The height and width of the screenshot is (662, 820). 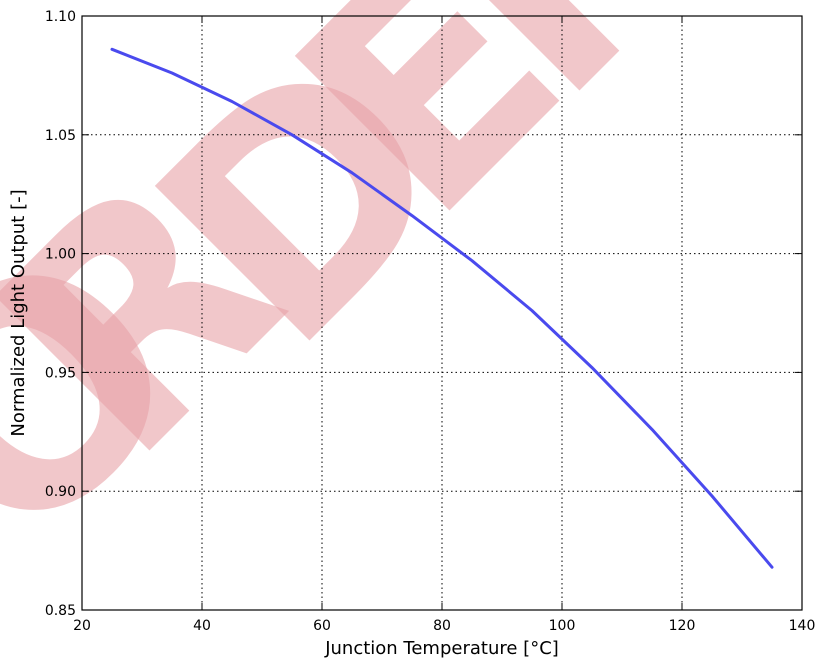 What do you see at coordinates (60, 17) in the screenshot?
I see `y-tick-label: 1.10` at bounding box center [60, 17].